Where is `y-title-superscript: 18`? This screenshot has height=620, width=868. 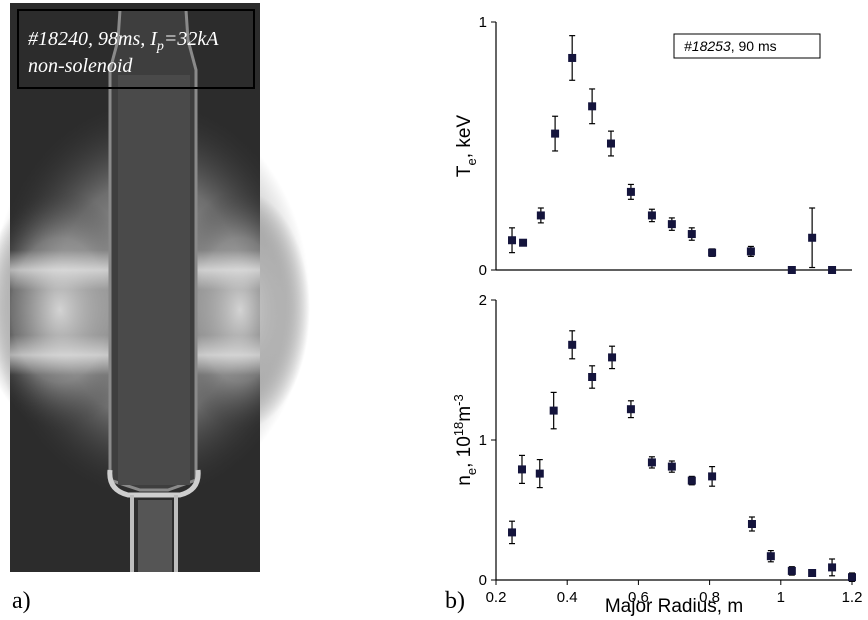 y-title-superscript: 18 is located at coordinates (458, 429).